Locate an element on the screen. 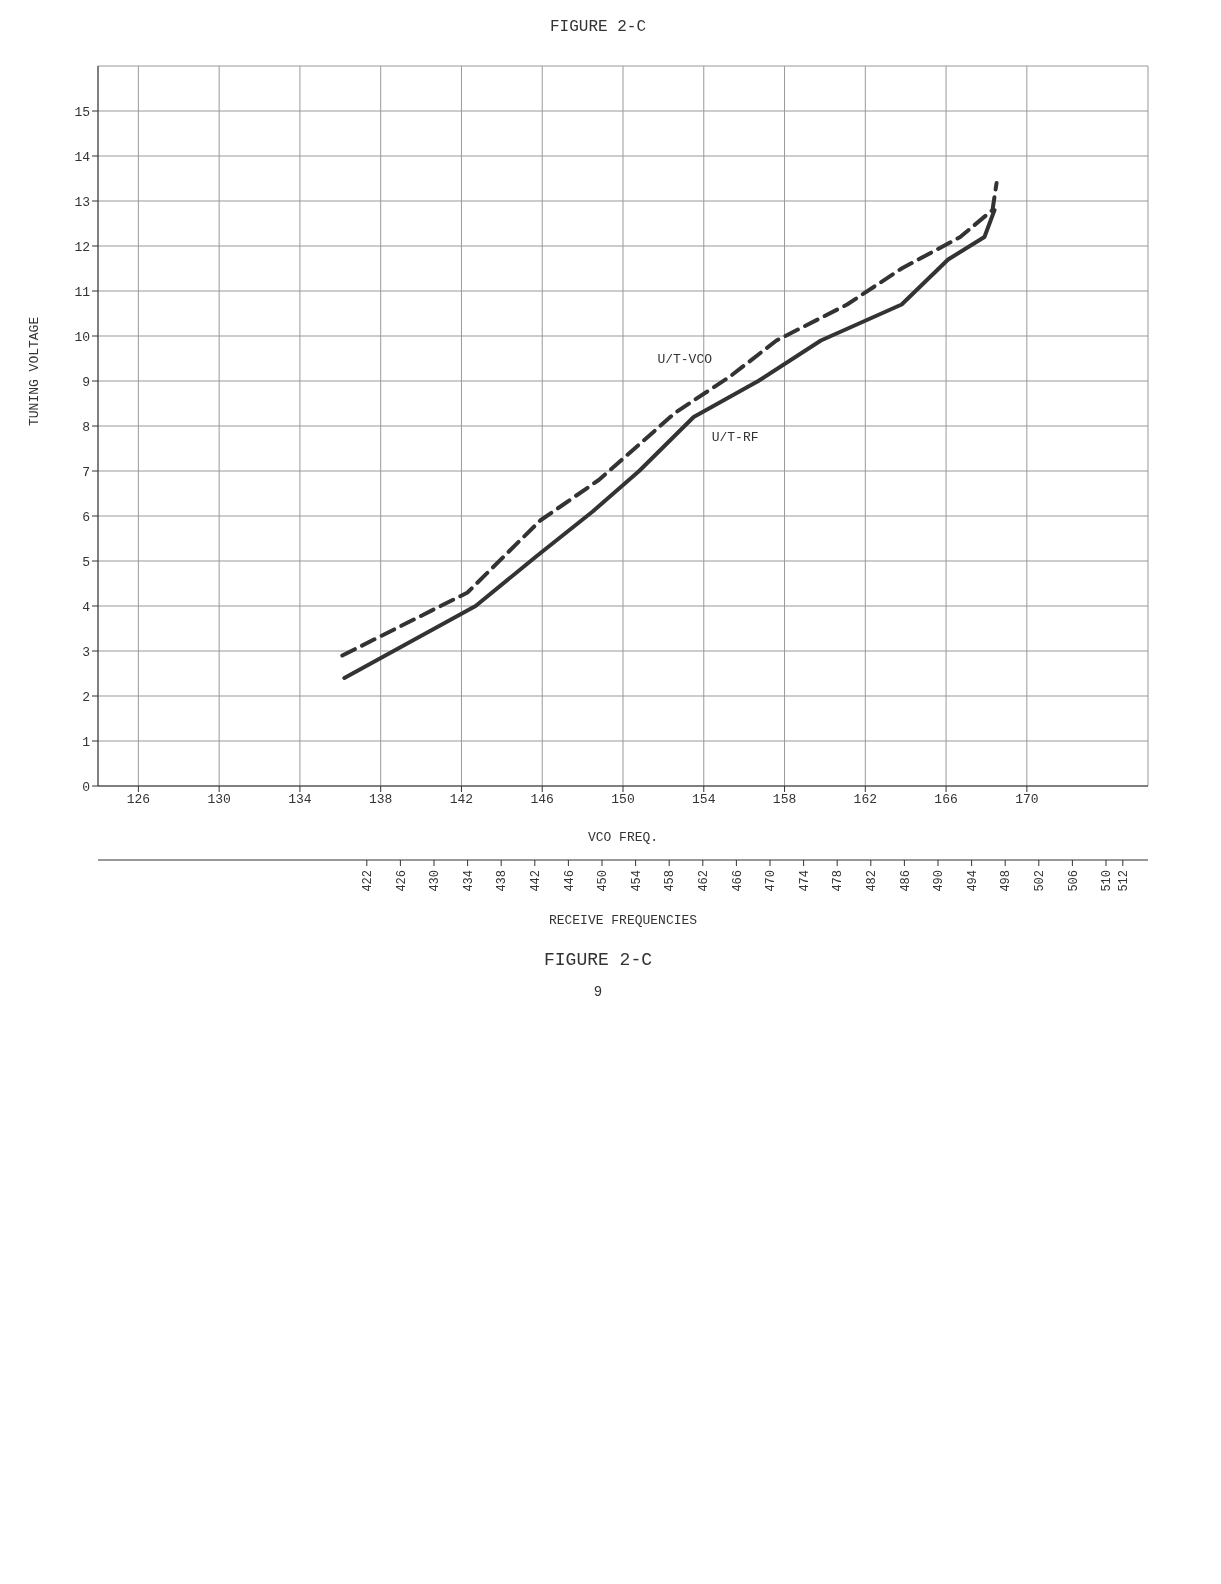 Image resolution: width=1221 pixels, height=1584 pixels. x-tick-label: 166 is located at coordinates (946, 800).